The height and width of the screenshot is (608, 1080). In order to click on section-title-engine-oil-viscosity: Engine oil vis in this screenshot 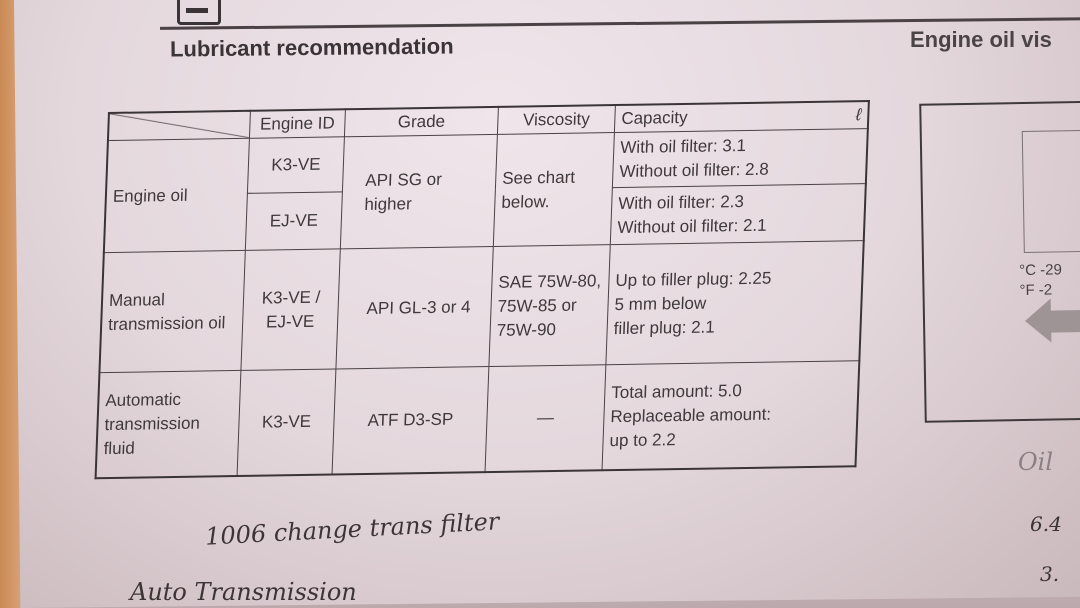, I will do `click(981, 39)`.